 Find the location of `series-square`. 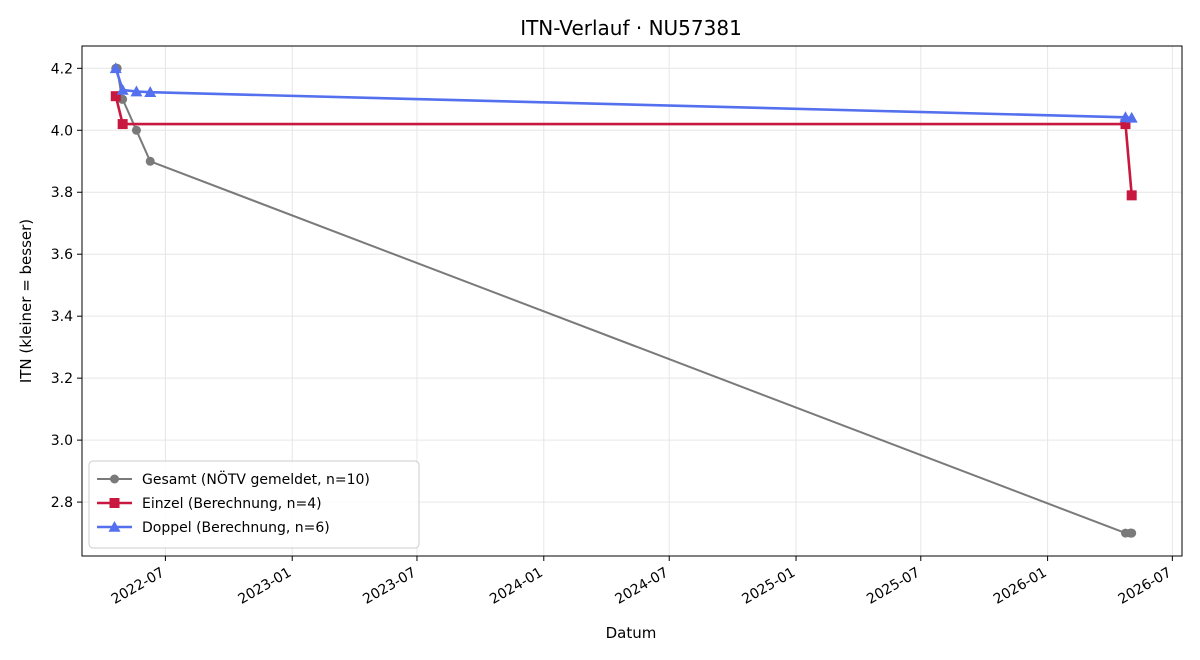

series-square is located at coordinates (623, 146).